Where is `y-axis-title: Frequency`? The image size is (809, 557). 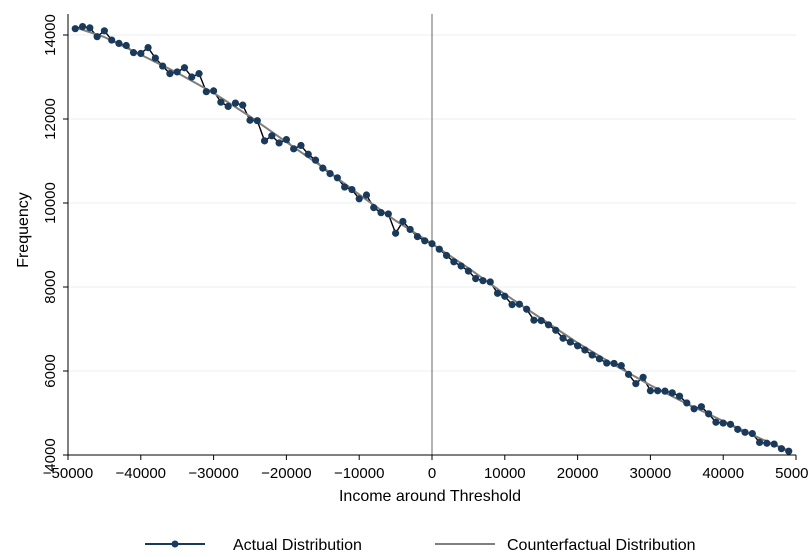 y-axis-title: Frequency is located at coordinates (23, 230).